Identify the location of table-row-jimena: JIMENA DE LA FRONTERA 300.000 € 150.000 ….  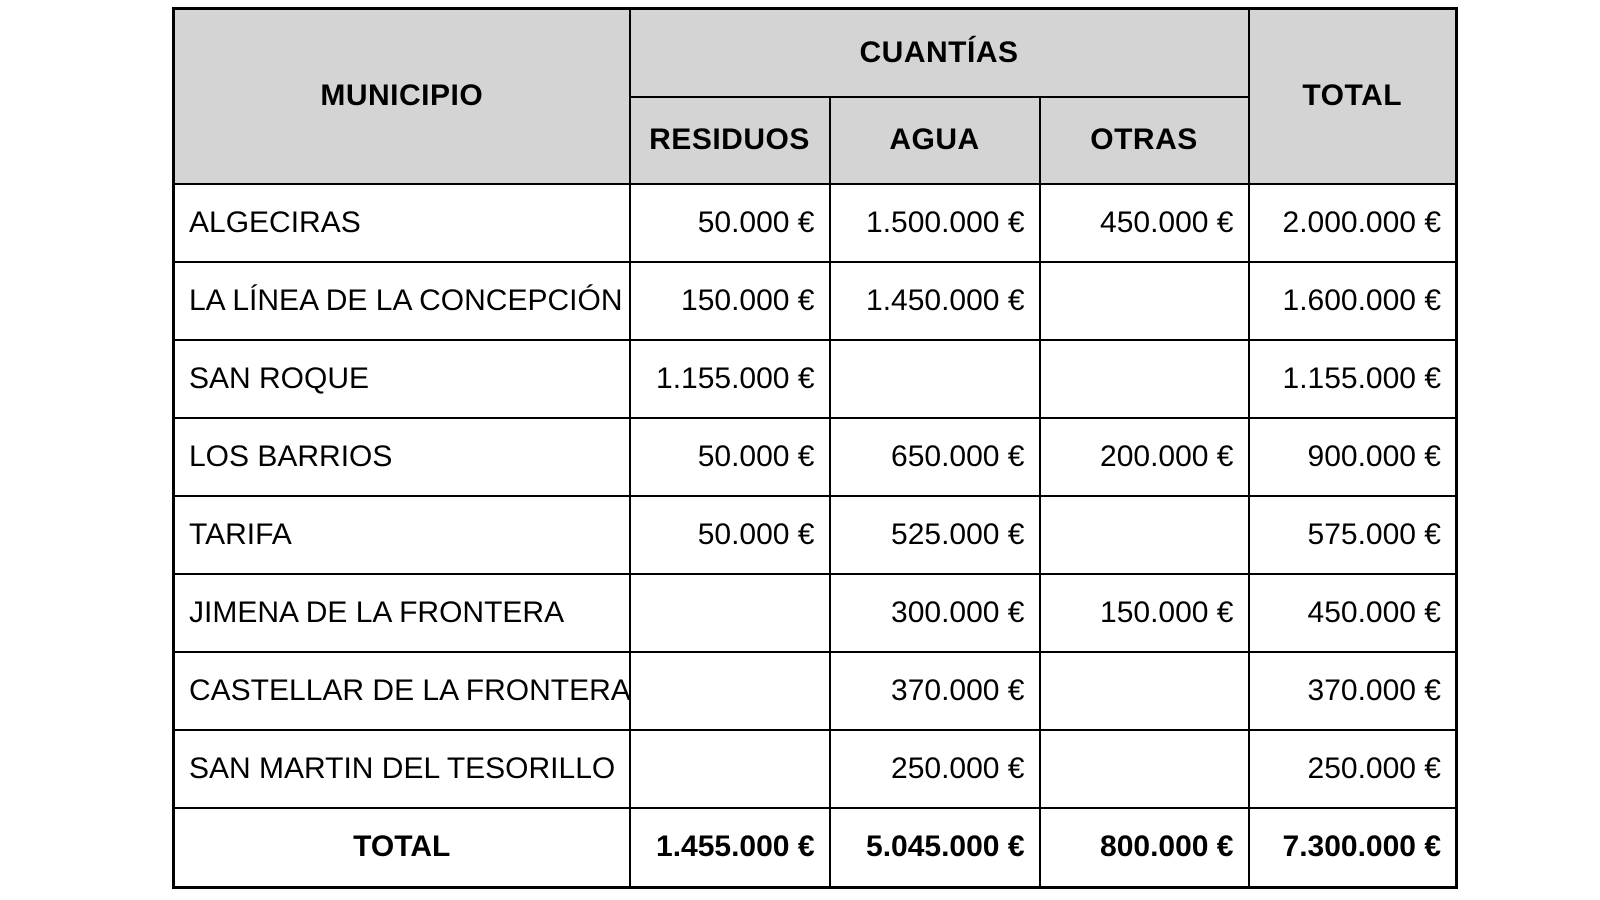
(815, 612).